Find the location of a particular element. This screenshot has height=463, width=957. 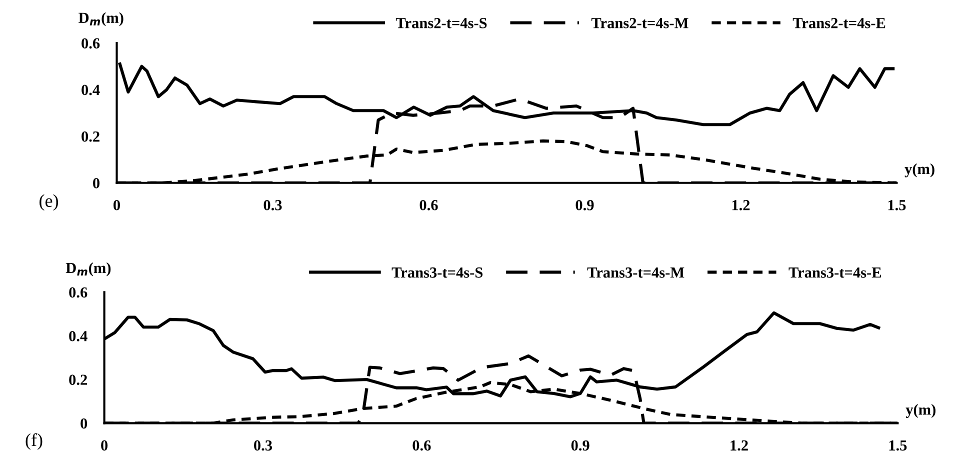

legend-label: Trans2-t=4s-E is located at coordinates (839, 23).